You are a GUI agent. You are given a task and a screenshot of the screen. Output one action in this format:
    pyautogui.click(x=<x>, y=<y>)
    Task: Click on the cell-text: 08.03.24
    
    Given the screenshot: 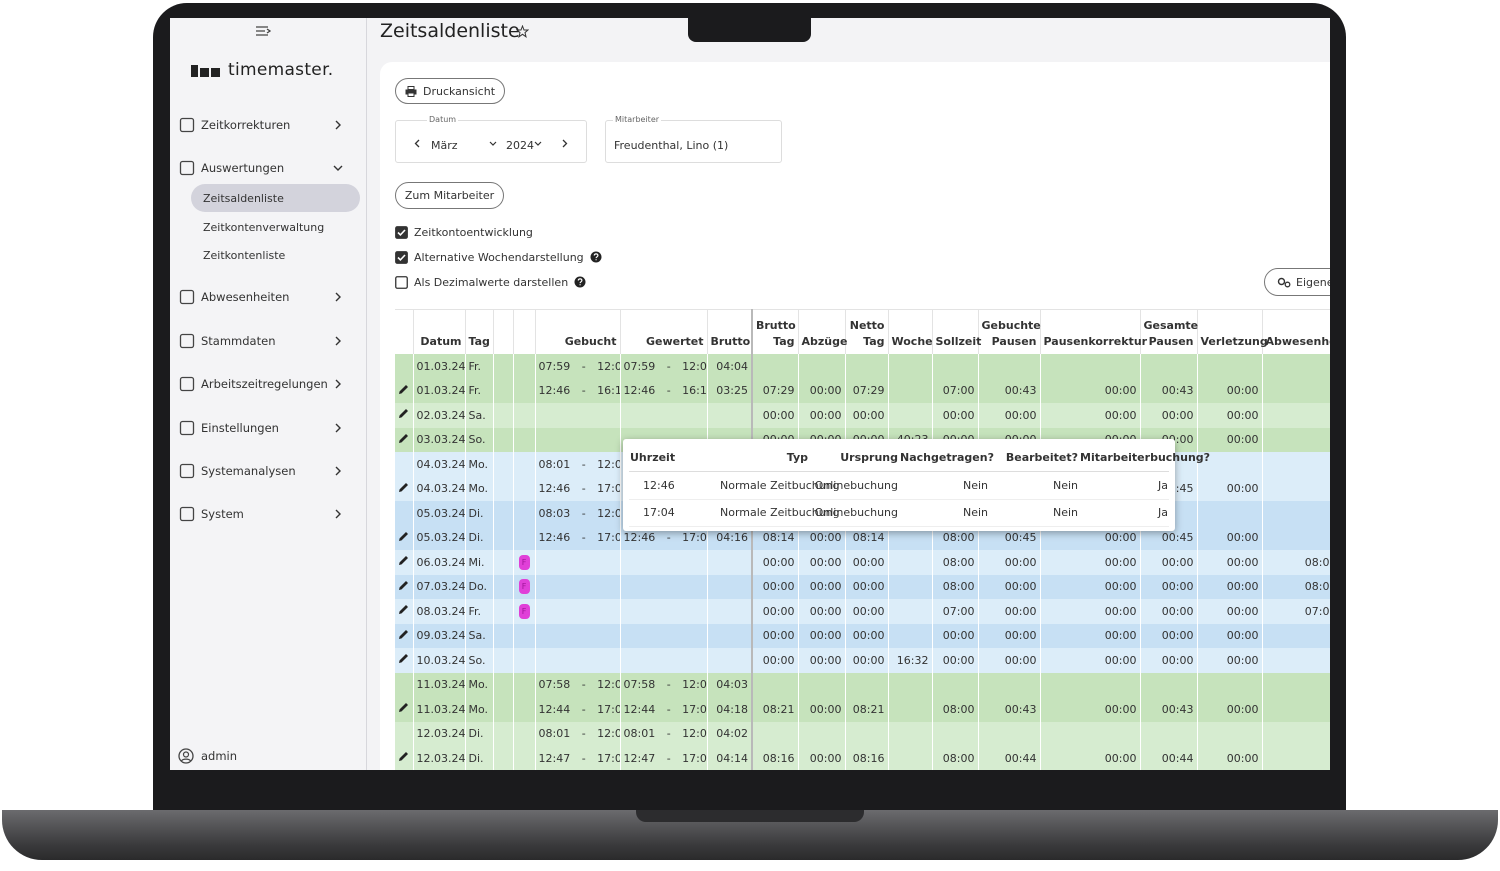 What is the action you would take?
    pyautogui.click(x=440, y=611)
    